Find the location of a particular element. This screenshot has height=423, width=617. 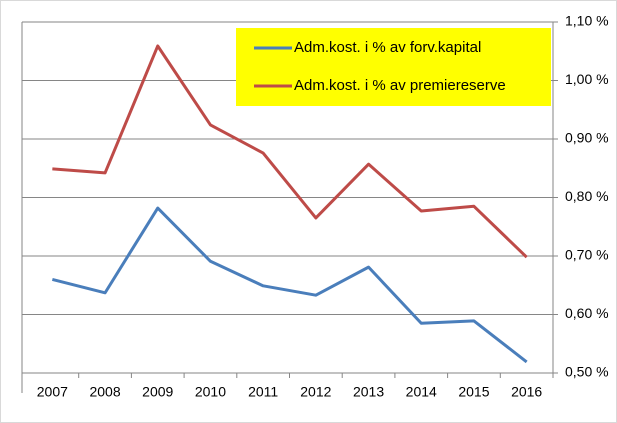

y-tick-label: 1,00 % is located at coordinates (587, 79).